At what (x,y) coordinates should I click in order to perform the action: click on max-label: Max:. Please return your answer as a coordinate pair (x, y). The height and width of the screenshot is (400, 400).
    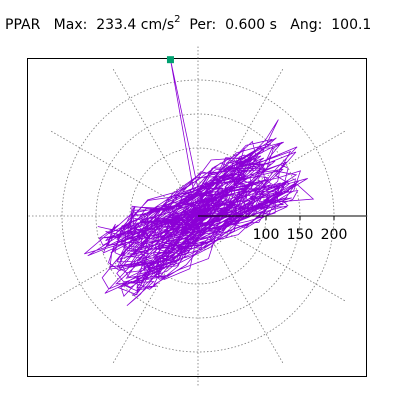
    Looking at the image, I should click on (70, 25).